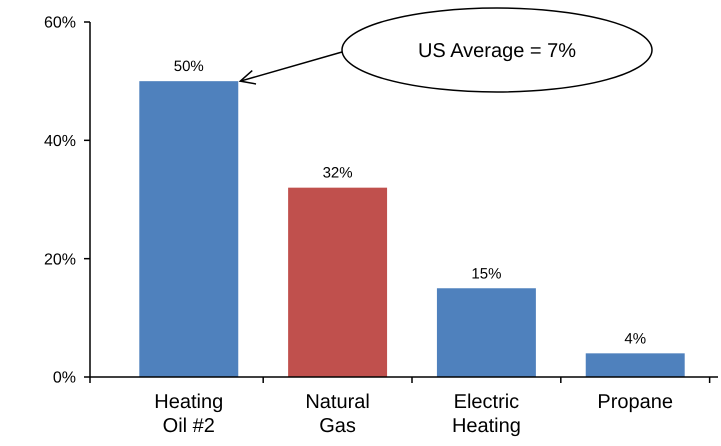 The height and width of the screenshot is (446, 721). What do you see at coordinates (497, 51) in the screenshot?
I see `annotation: US Average = 7%` at bounding box center [497, 51].